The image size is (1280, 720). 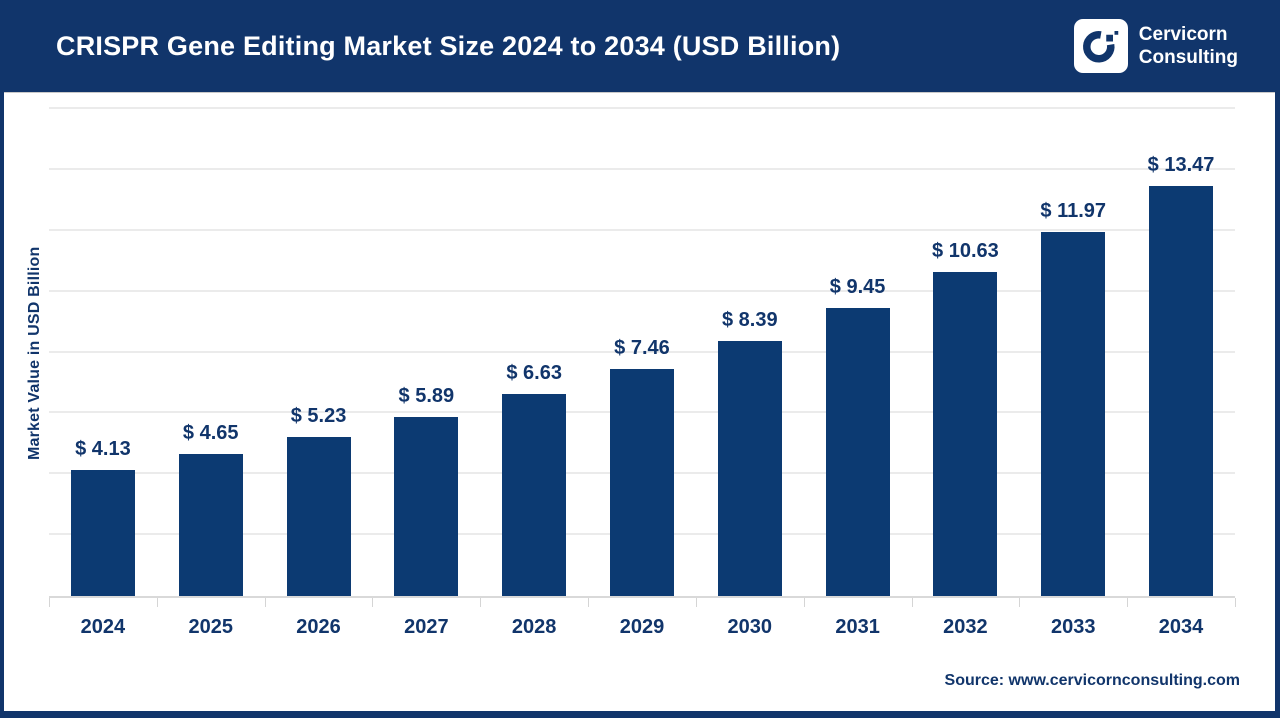 I want to click on brand-line-1: Cervicorn, so click(x=1183, y=34).